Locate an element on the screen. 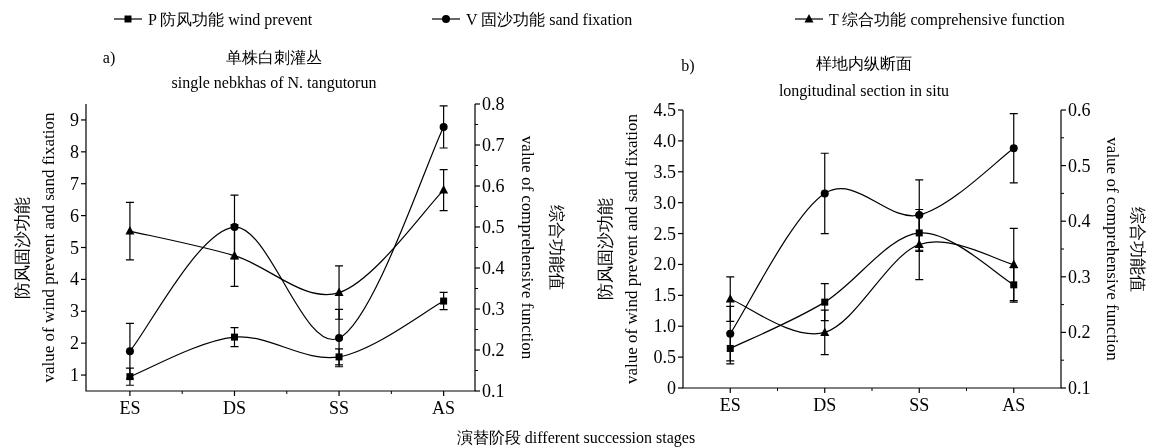  y-tick-label: 0.5 is located at coordinates (664, 357).